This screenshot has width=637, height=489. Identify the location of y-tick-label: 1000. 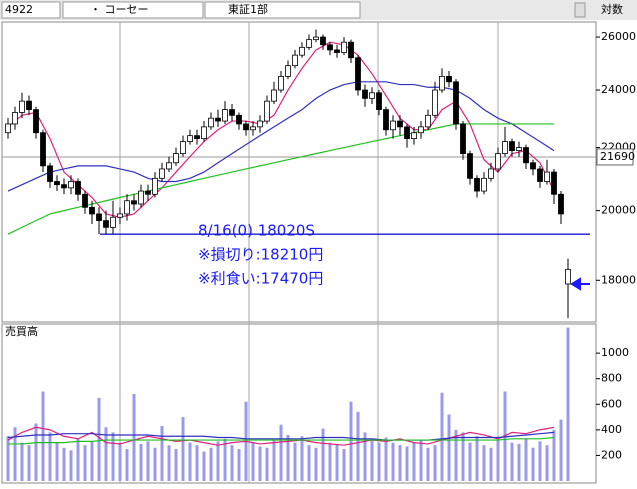
(615, 352).